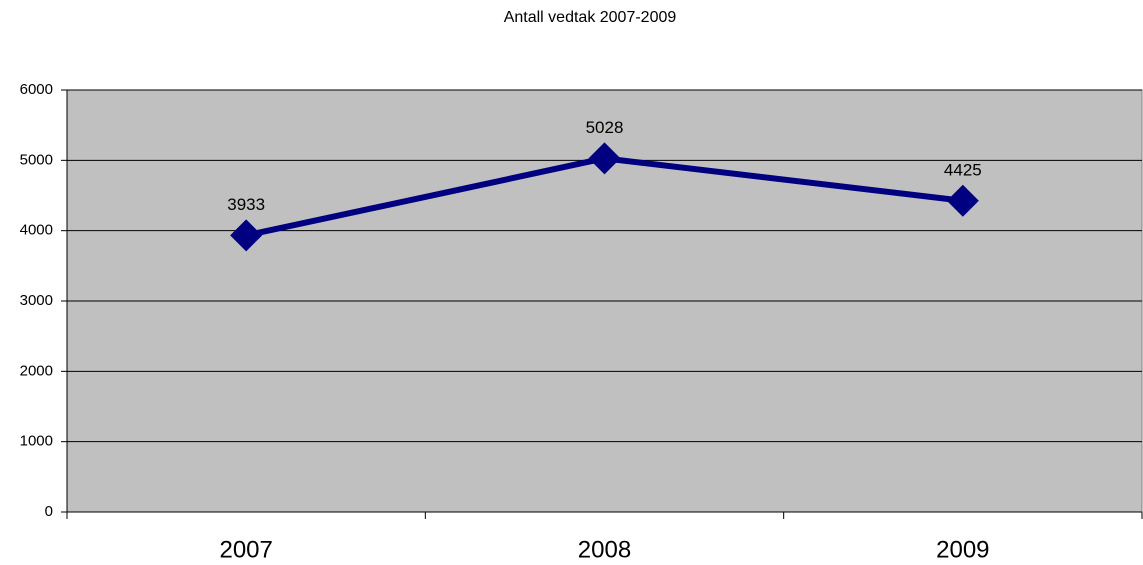  I want to click on data-label: 3933, so click(246, 204).